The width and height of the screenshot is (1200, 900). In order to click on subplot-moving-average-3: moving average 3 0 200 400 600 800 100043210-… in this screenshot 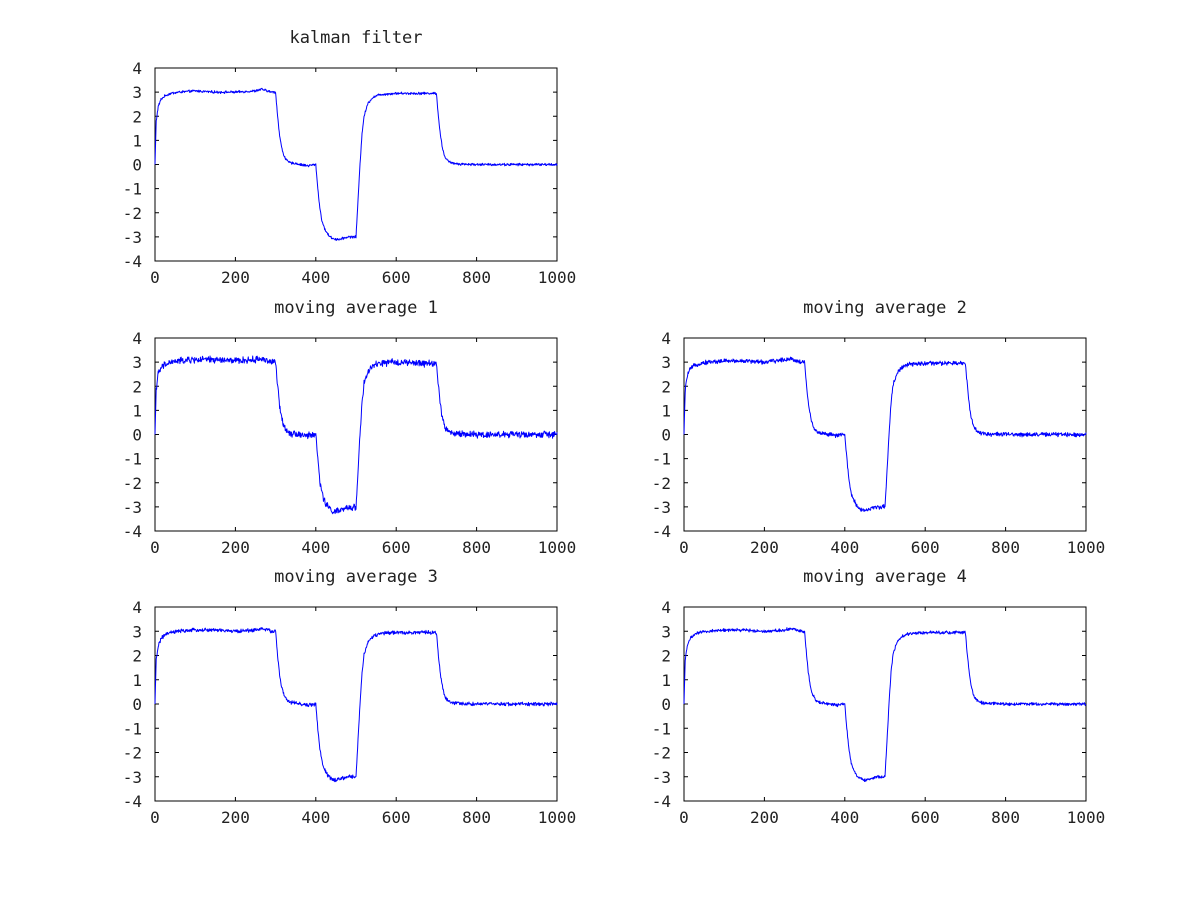, I will do `click(350, 697)`.